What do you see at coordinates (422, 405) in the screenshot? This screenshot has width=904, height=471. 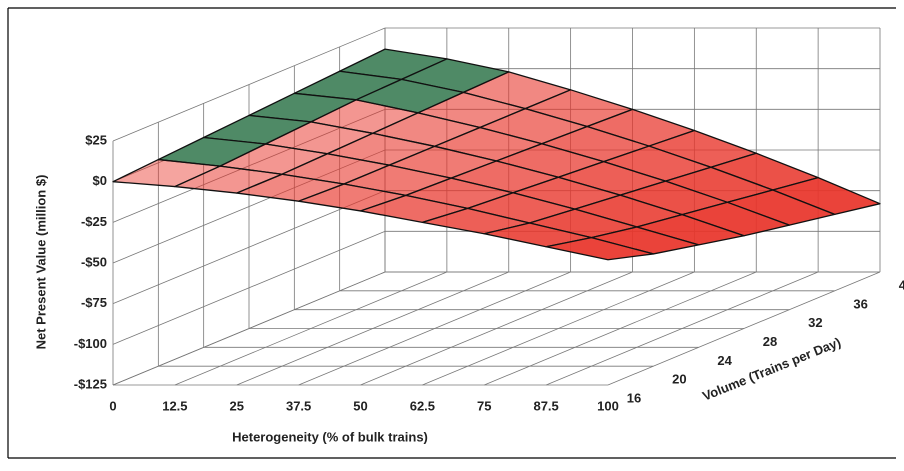 I see `x-tick-label: 62.5` at bounding box center [422, 405].